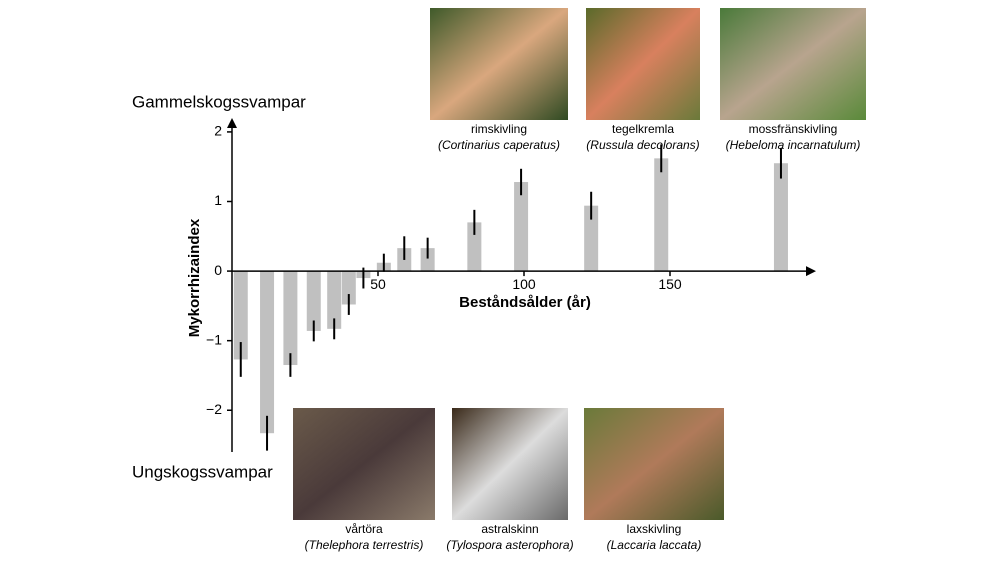  Describe the element at coordinates (793, 129) in the screenshot. I see `photo-name: mossfränskivling` at that location.